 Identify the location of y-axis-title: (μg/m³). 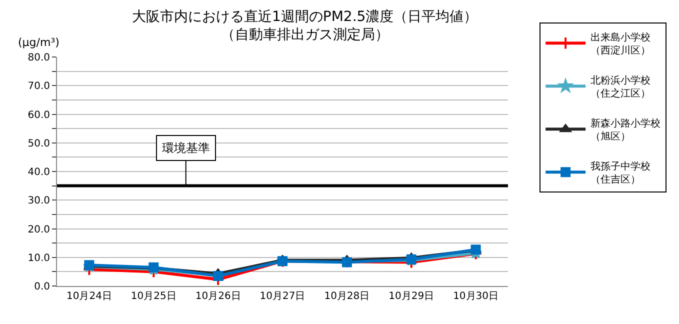
(39, 42).